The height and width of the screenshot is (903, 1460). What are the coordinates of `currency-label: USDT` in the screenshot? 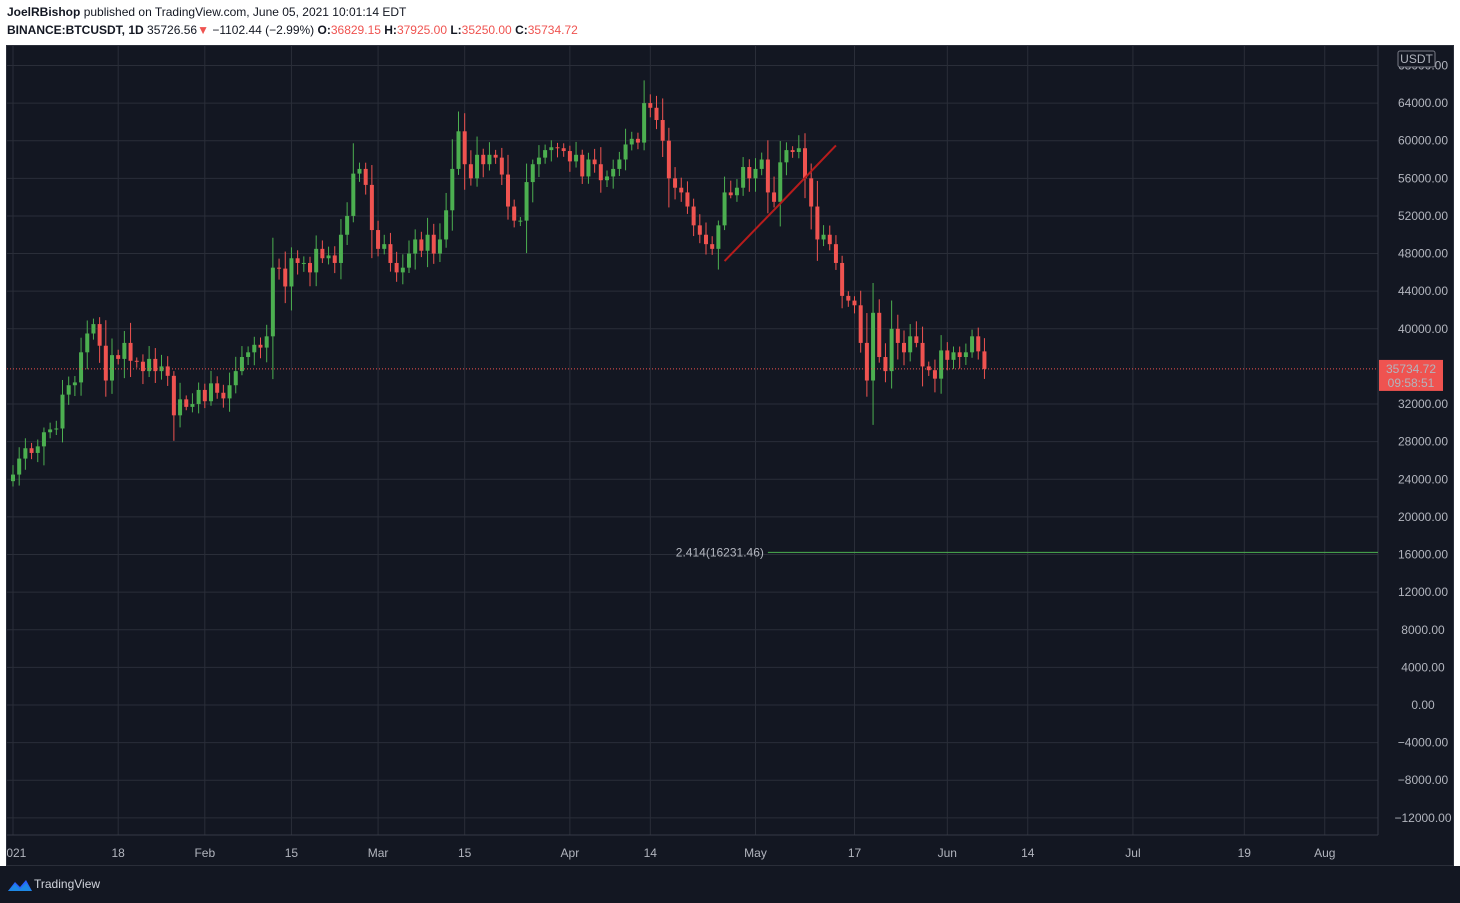 It's located at (1416, 59).